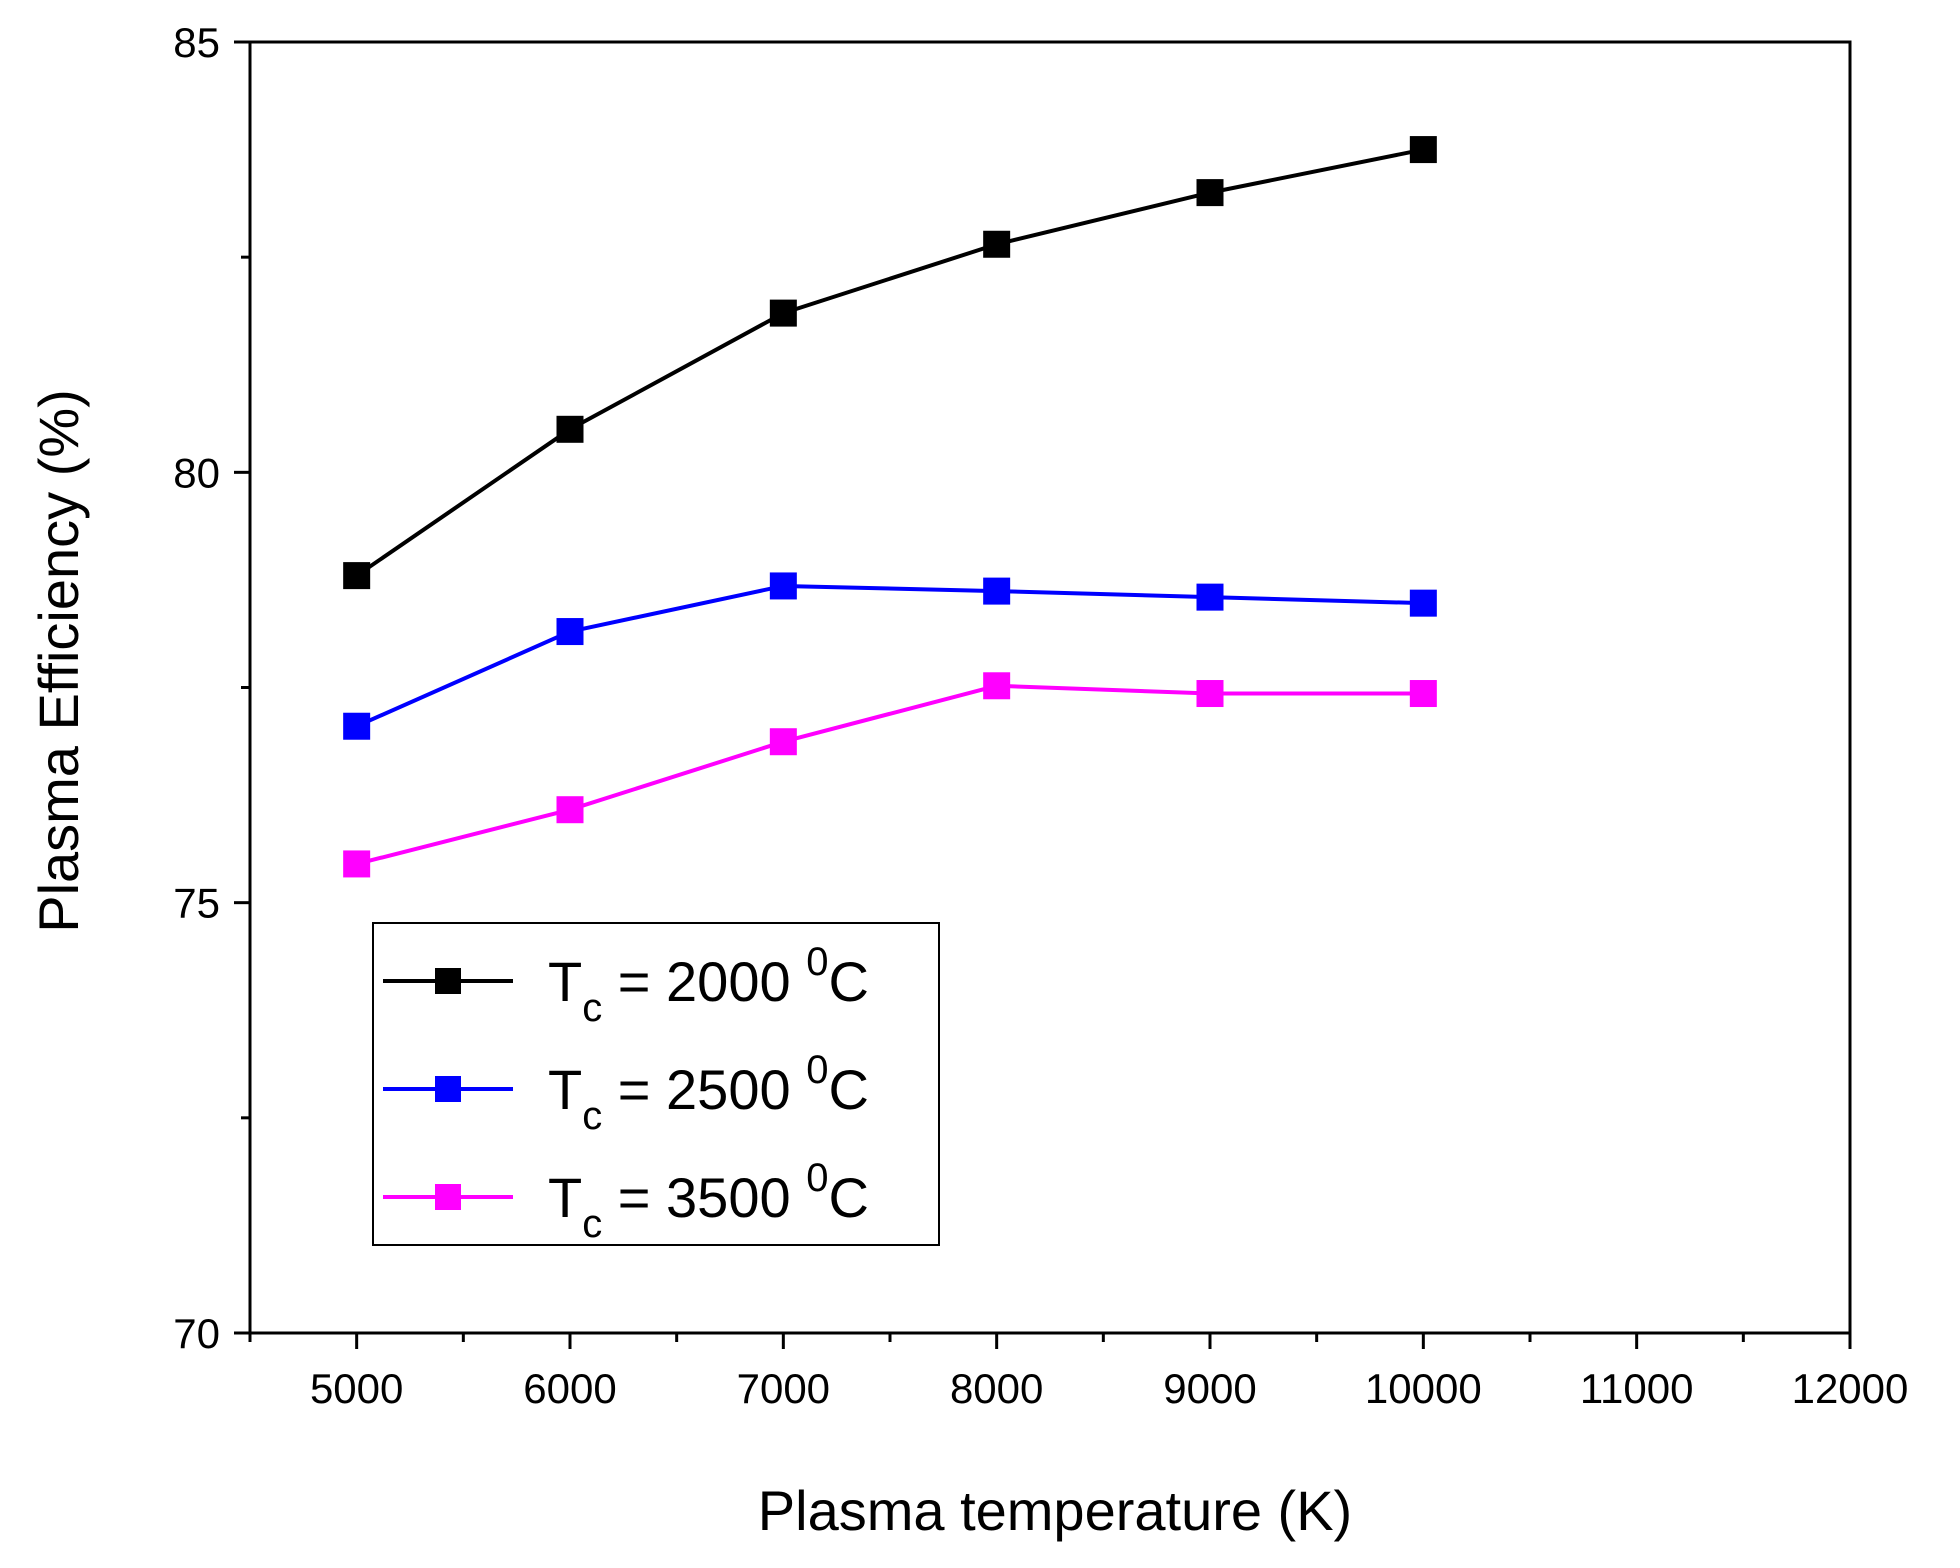  What do you see at coordinates (1423, 1388) in the screenshot?
I see `x-tick-label: 10000` at bounding box center [1423, 1388].